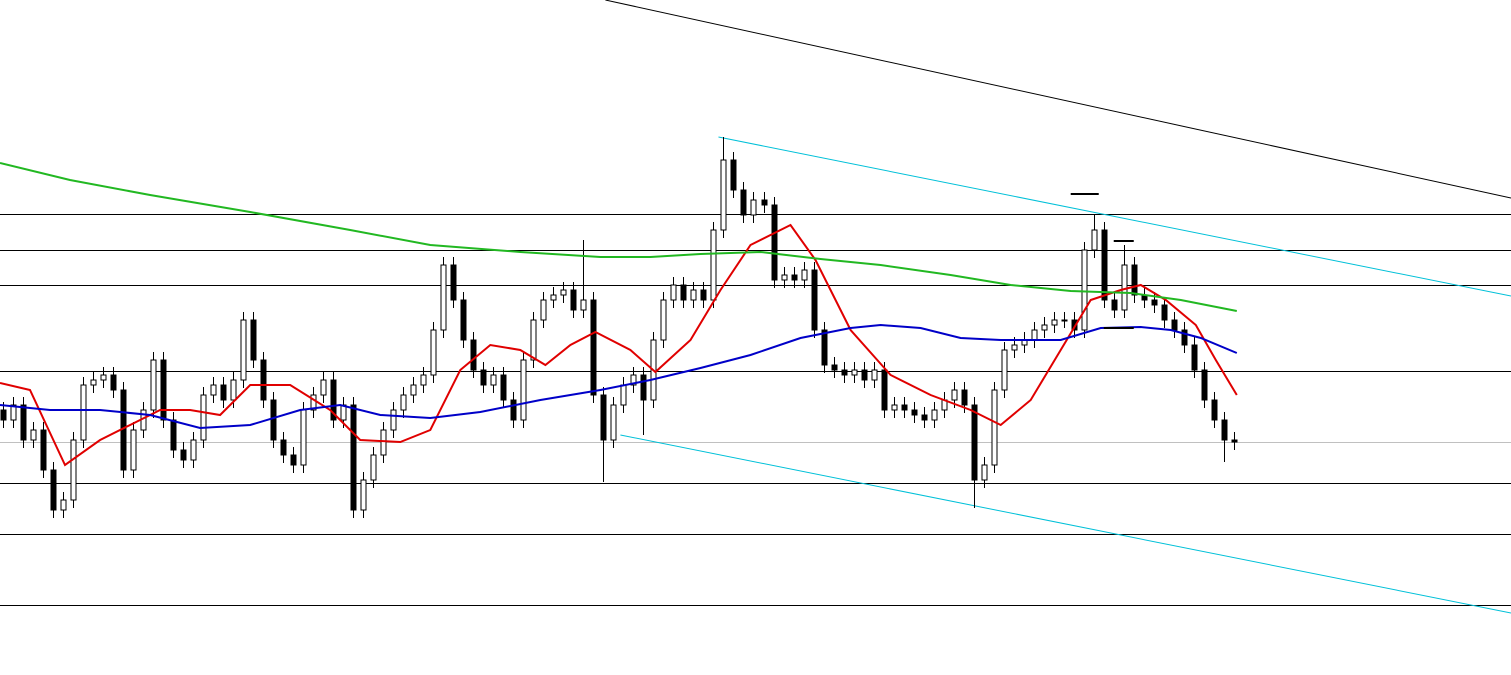  What do you see at coordinates (619, 376) in the screenshot?
I see `moving-average-line` at bounding box center [619, 376].